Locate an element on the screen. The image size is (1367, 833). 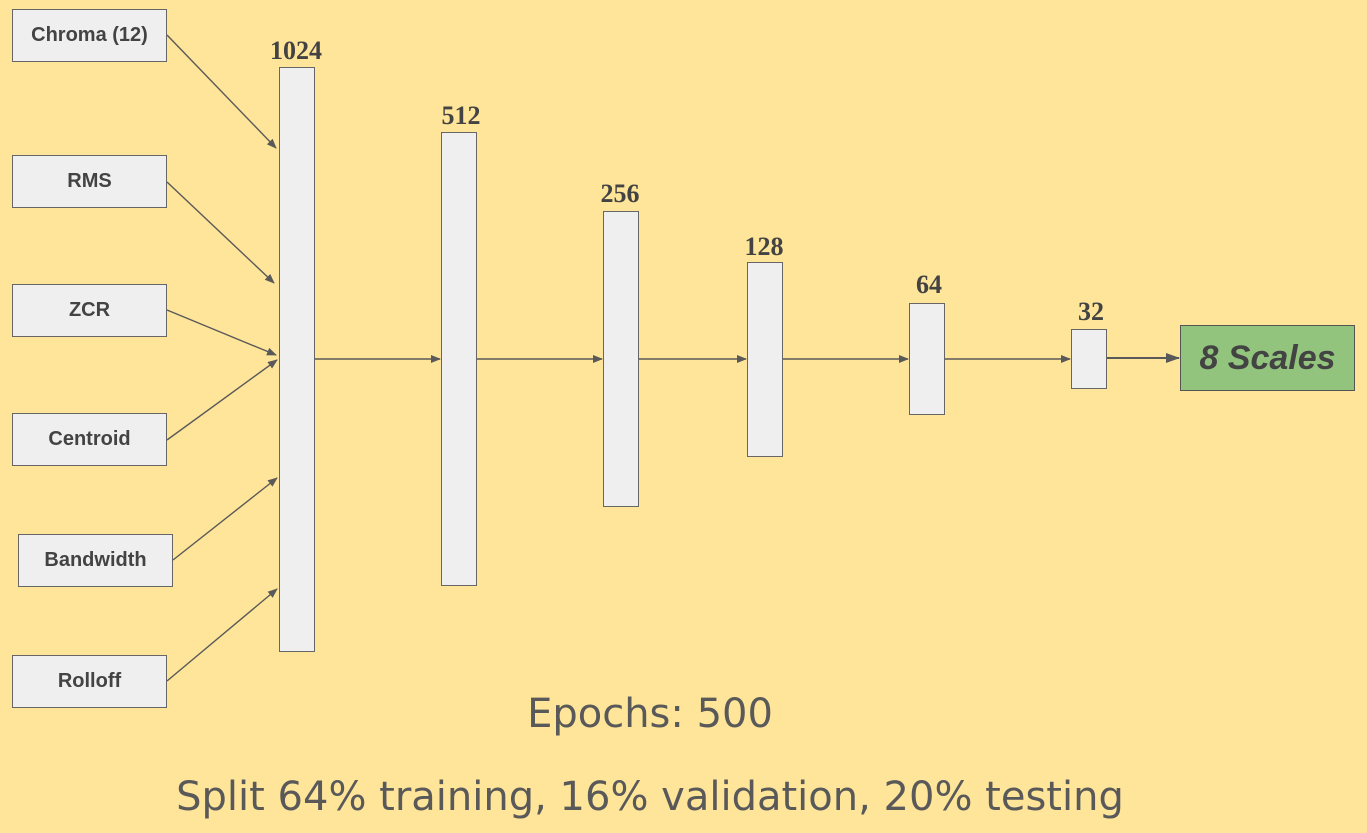
layer-64-size: 64 is located at coordinates (929, 284).